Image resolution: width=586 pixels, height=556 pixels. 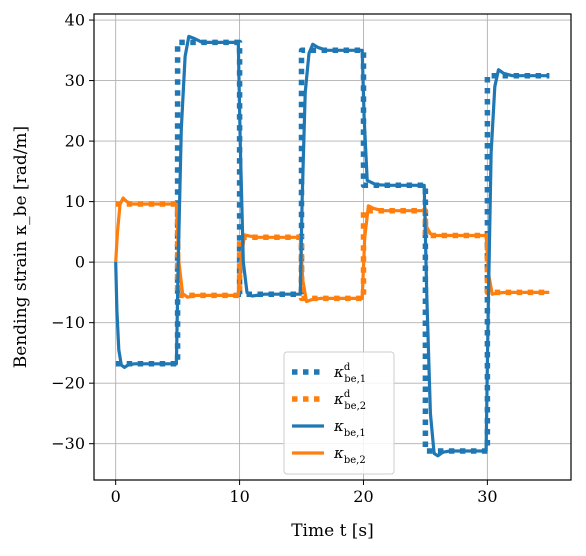 I want to click on y-tick-label: 10, so click(x=75, y=201).